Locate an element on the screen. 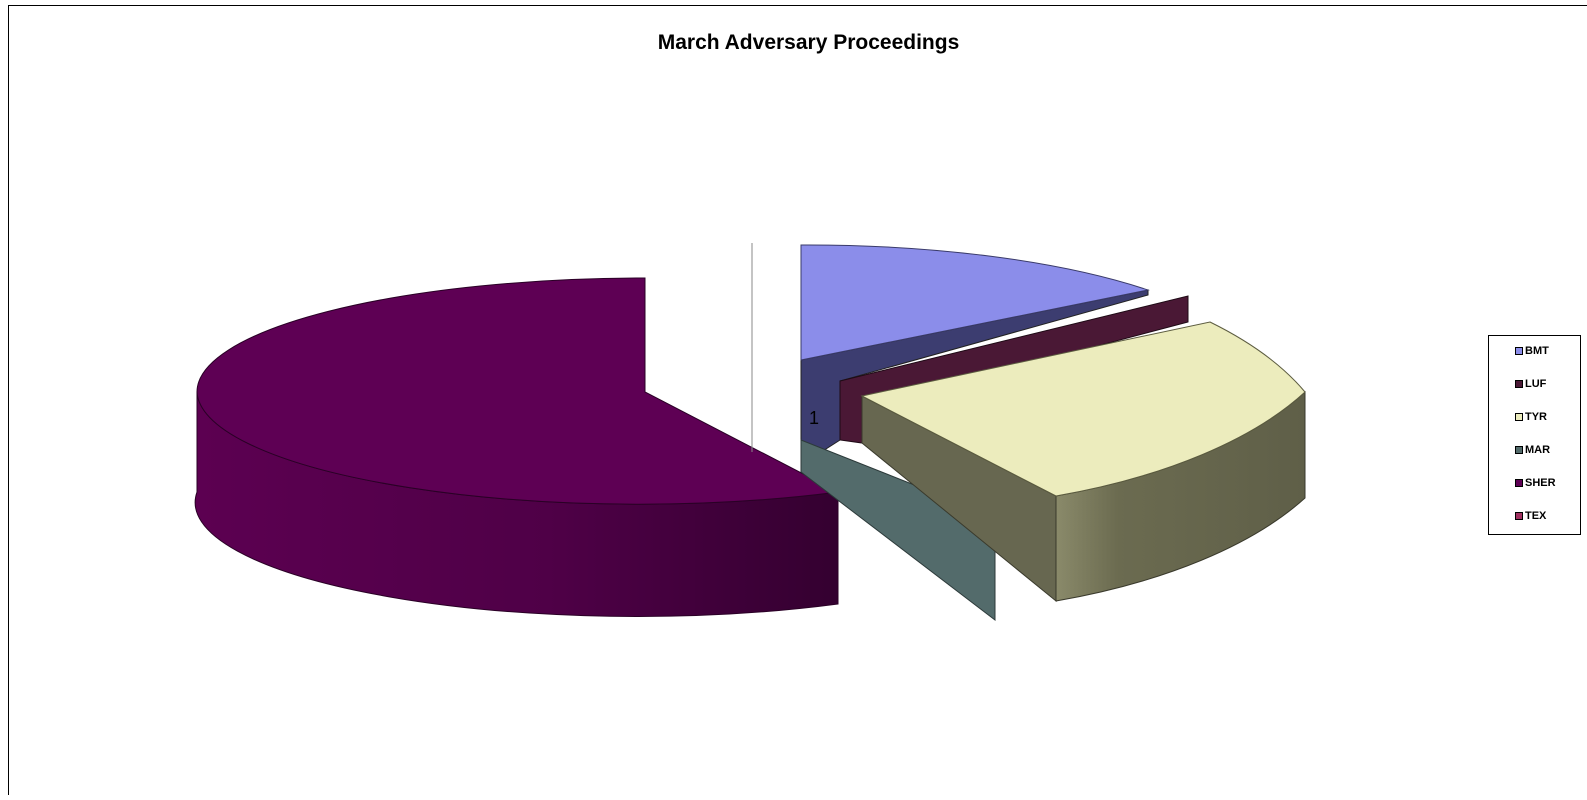  legend-item-luf: LUF is located at coordinates (1530, 384).